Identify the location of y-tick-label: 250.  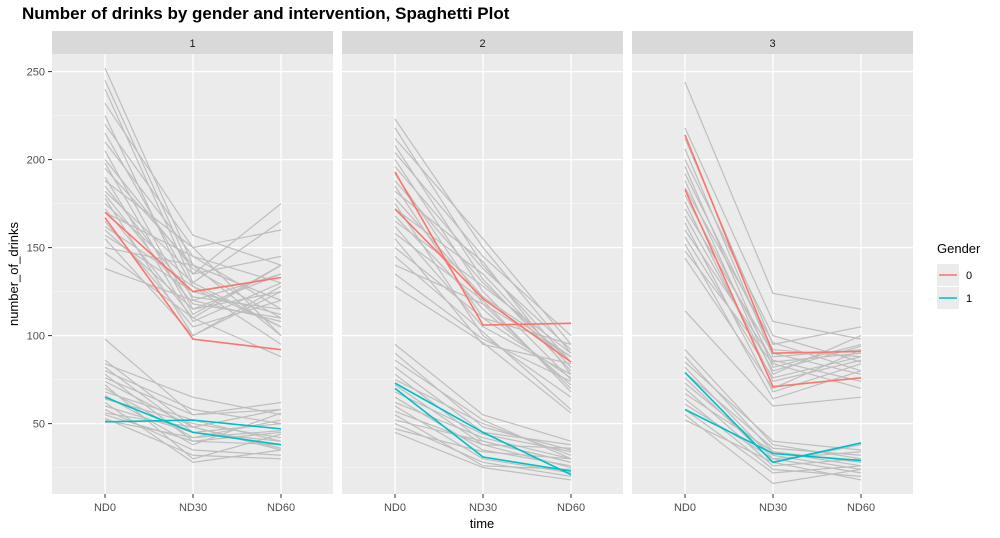
(36, 73).